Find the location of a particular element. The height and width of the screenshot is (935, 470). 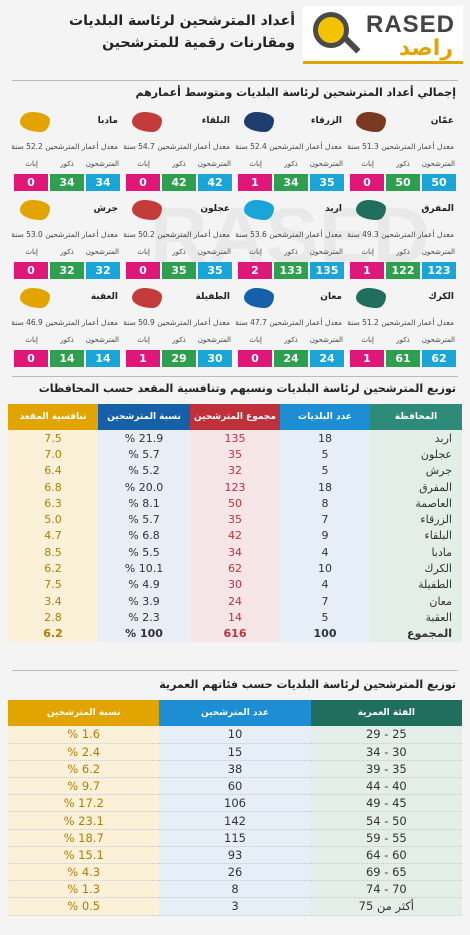

table-cell: 2.4 % is located at coordinates (84, 752).